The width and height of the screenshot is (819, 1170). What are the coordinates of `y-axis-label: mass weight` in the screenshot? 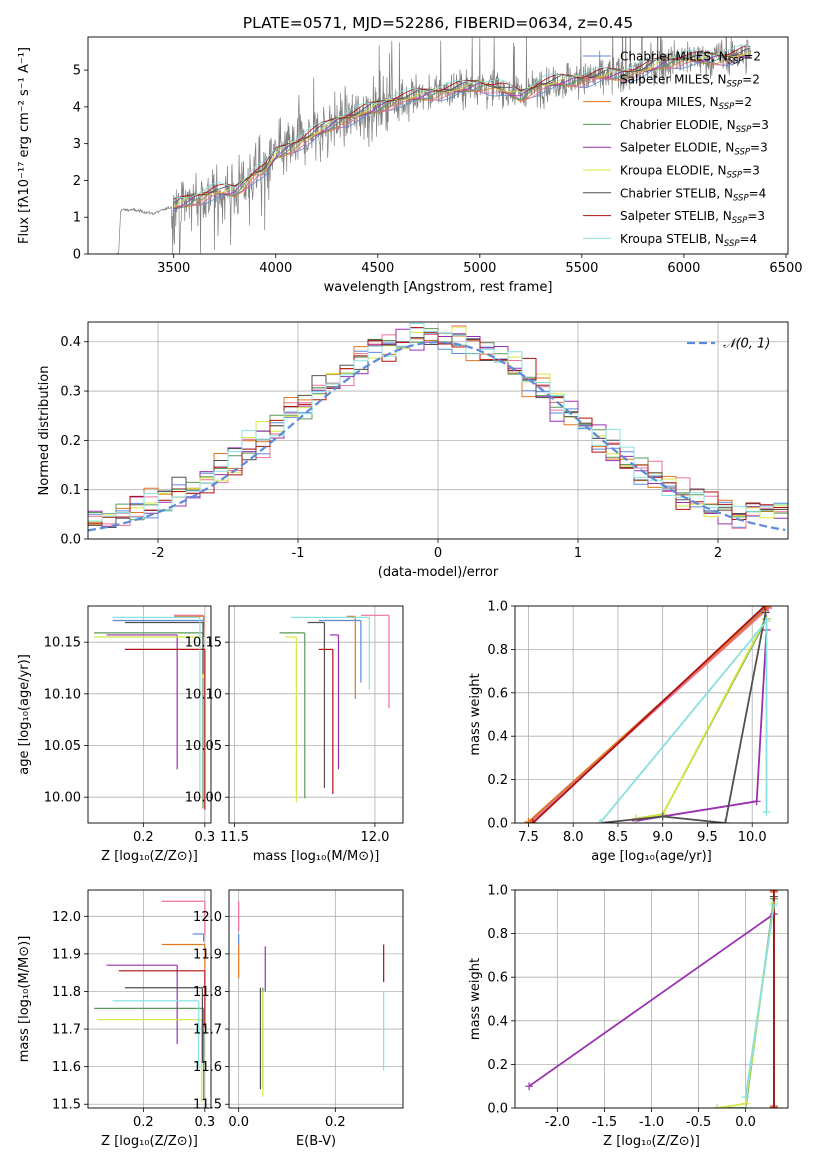 It's located at (475, 999).